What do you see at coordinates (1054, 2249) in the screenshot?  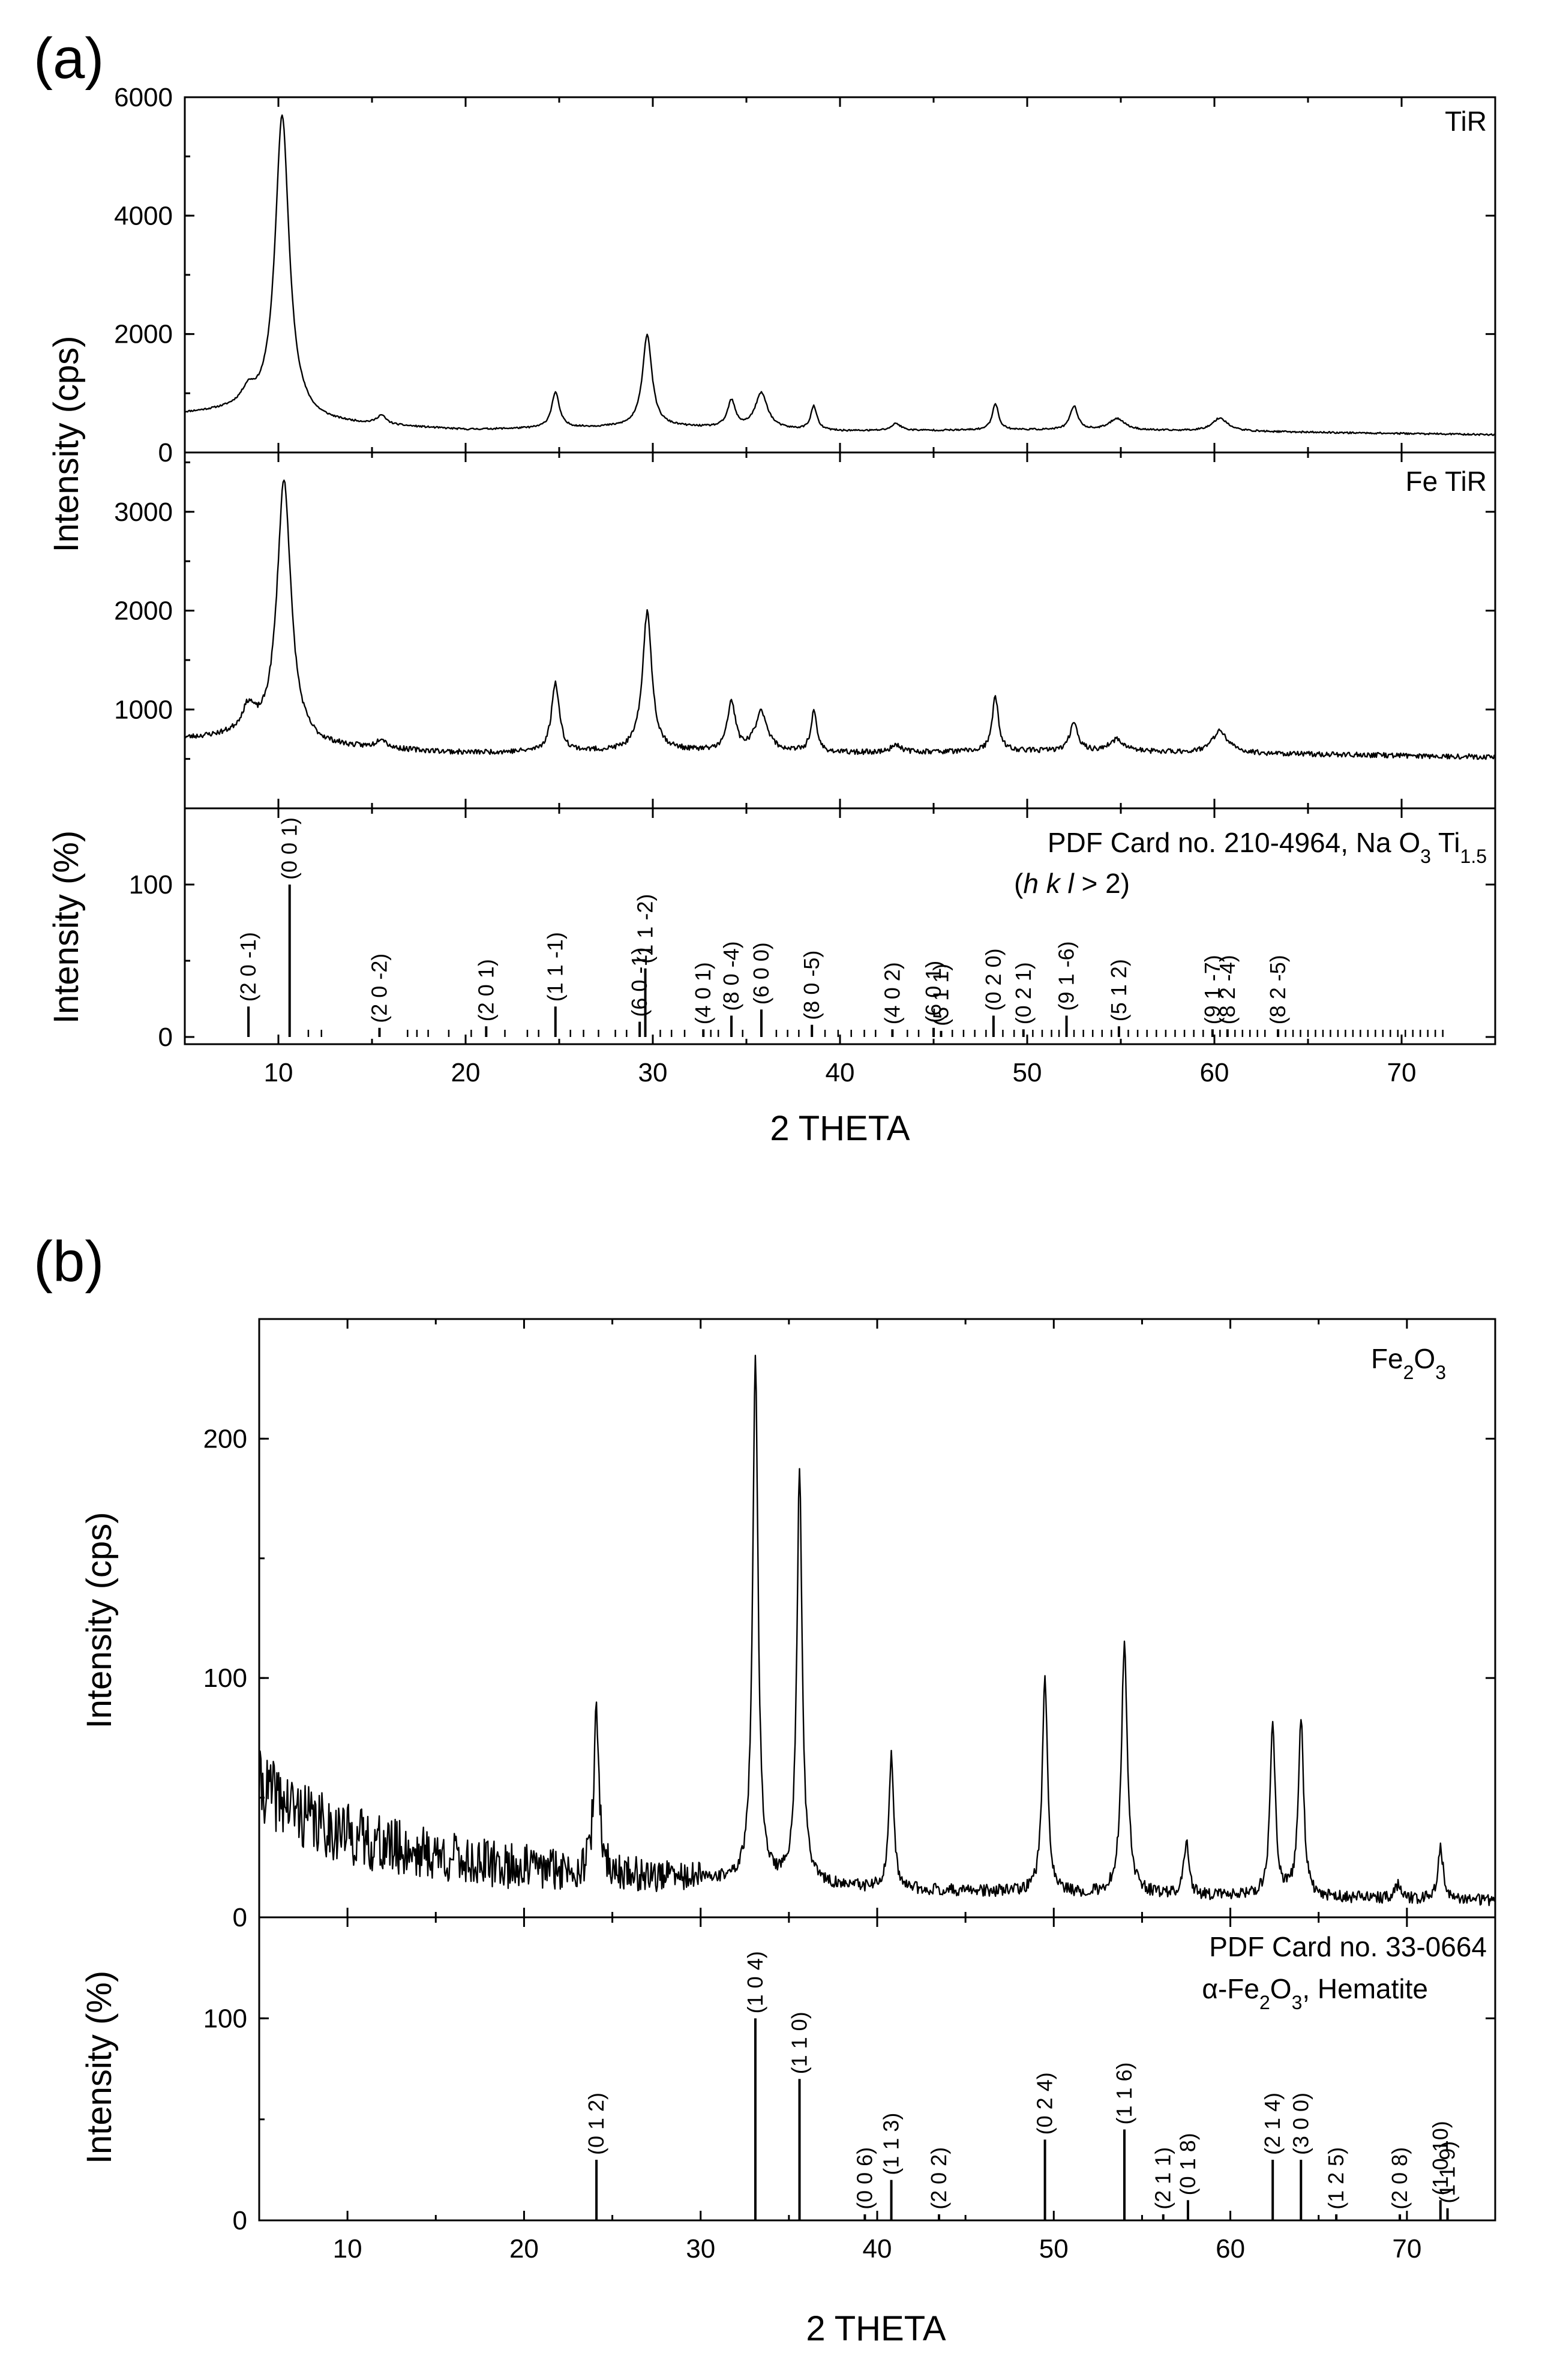 I see `pdf-fe-x-tick-label: 50` at bounding box center [1054, 2249].